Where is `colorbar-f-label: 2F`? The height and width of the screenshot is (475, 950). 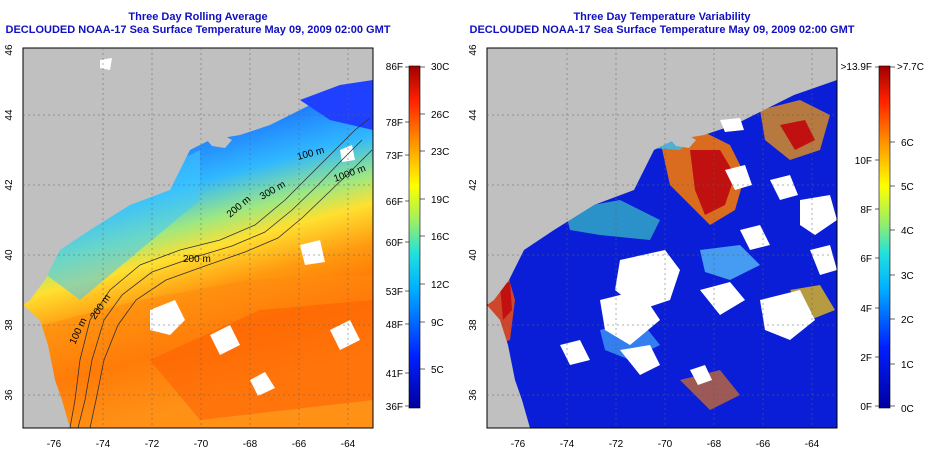 colorbar-f-label: 2F is located at coordinates (866, 358).